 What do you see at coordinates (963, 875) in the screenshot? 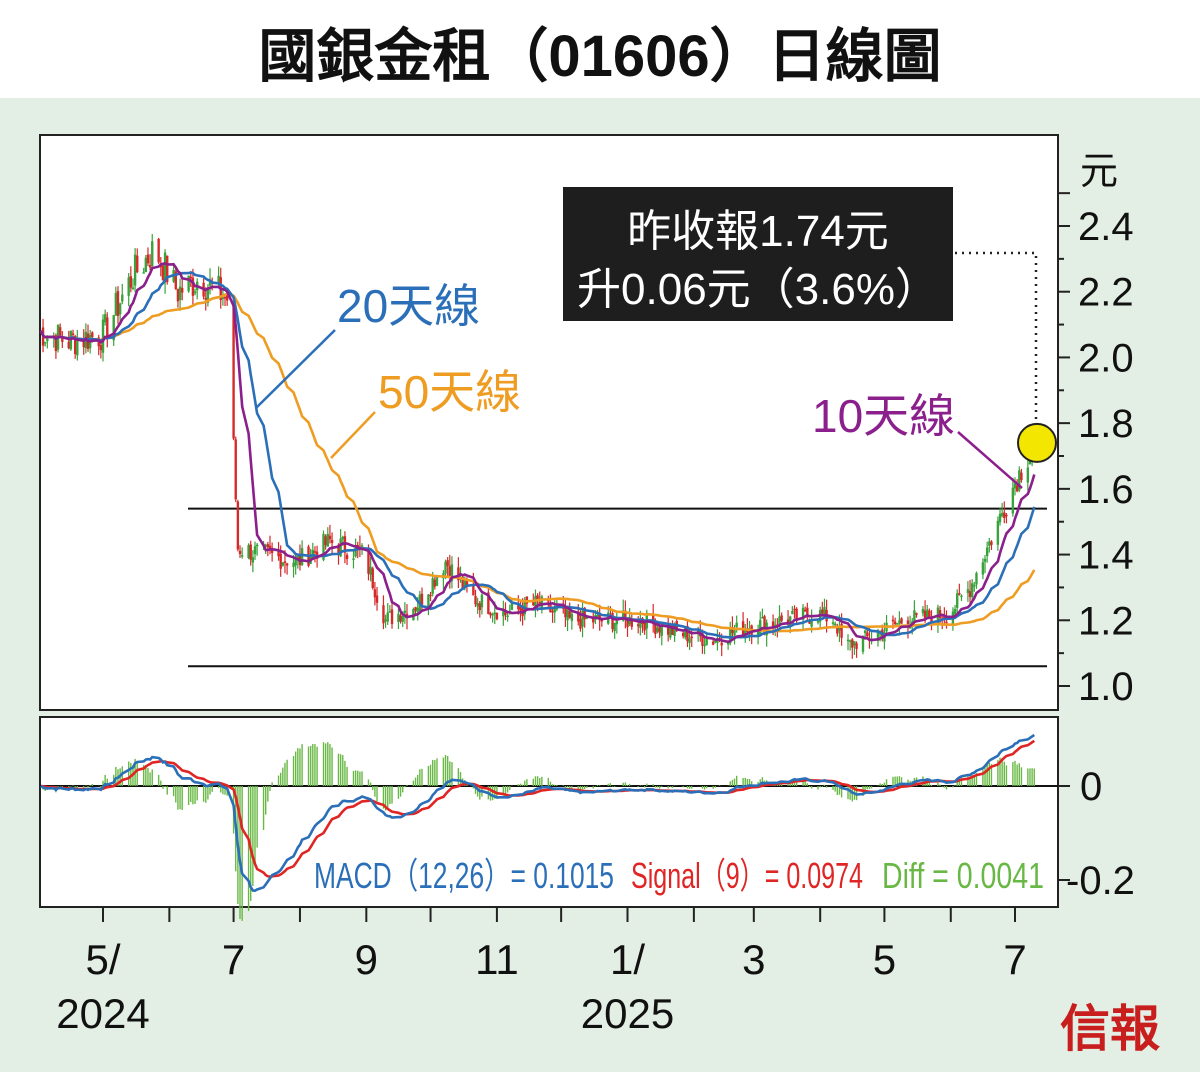
I see `macd-legend-diff: Diff = 0.0041` at bounding box center [963, 875].